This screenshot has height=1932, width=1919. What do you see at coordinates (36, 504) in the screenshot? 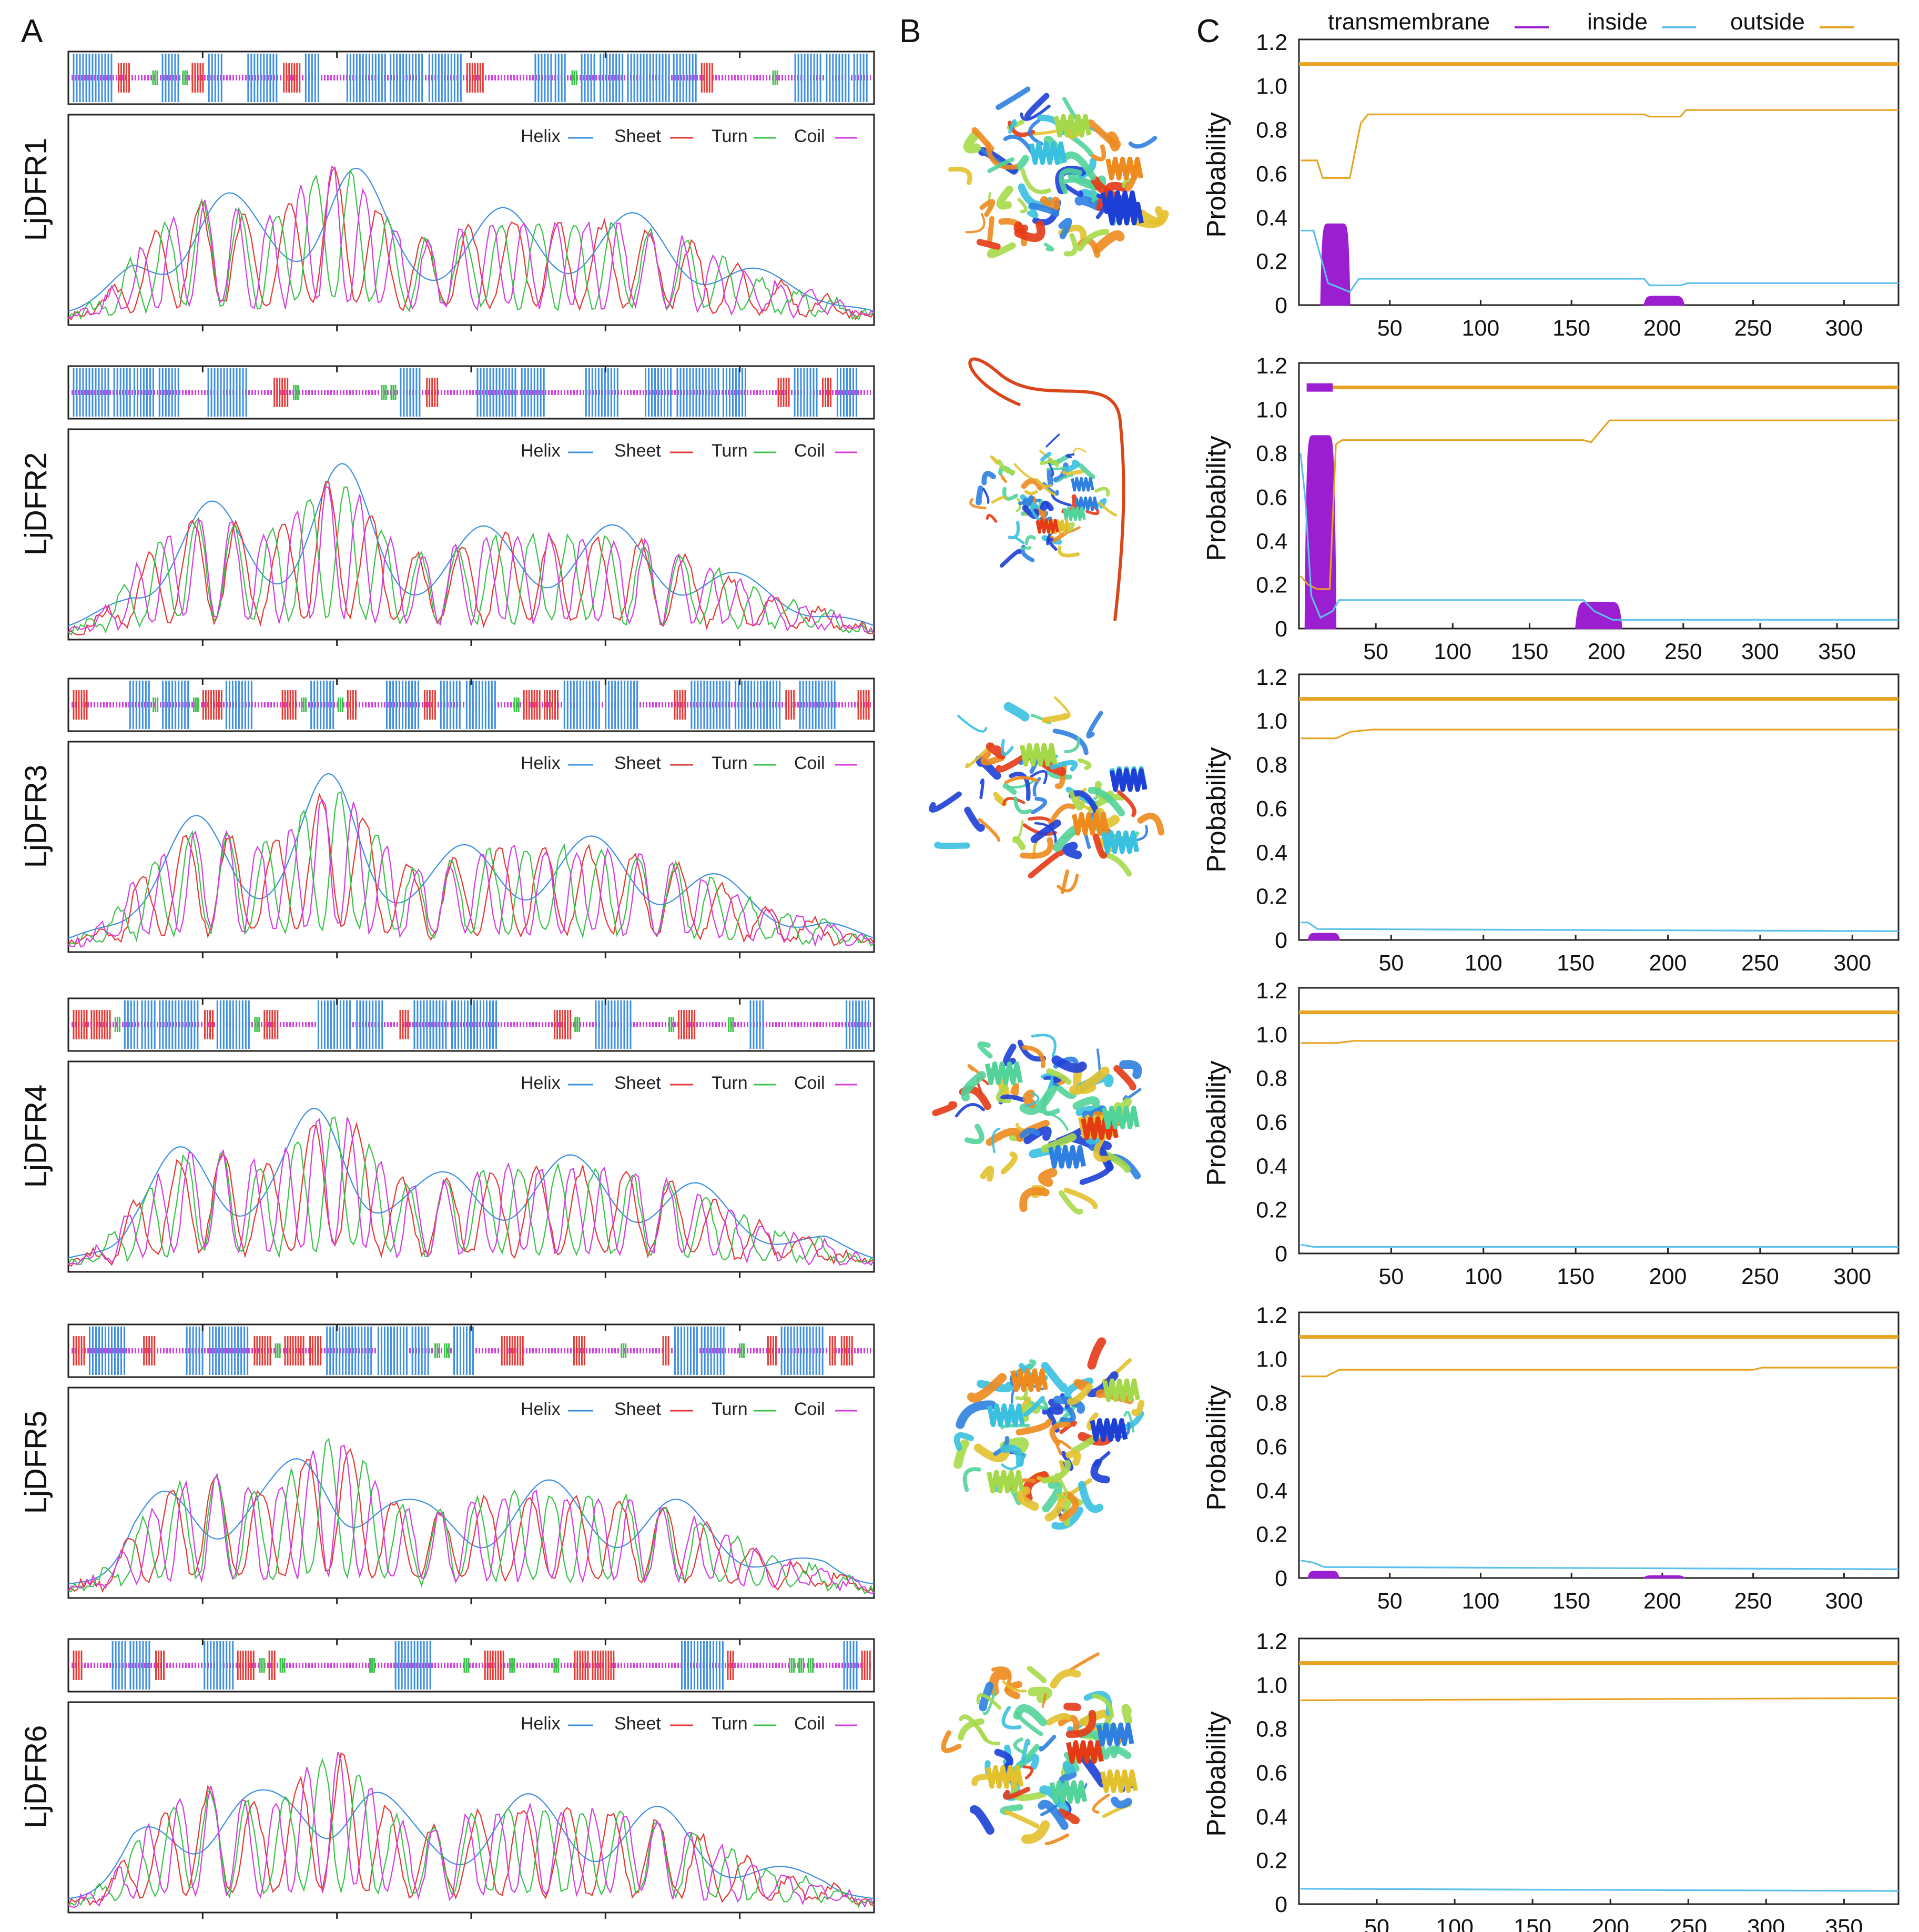
I see `protein-label: LjDFR2` at bounding box center [36, 504].